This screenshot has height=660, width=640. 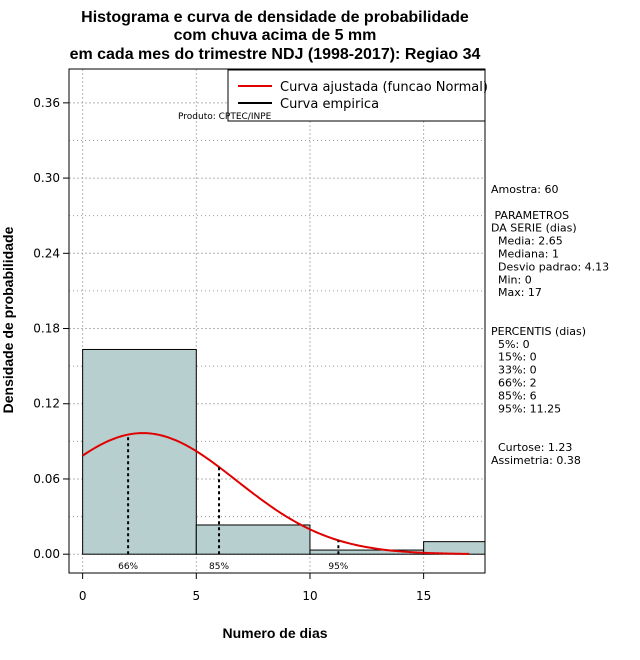 What do you see at coordinates (516, 292) in the screenshot?
I see `stat-line-8: Max: 17` at bounding box center [516, 292].